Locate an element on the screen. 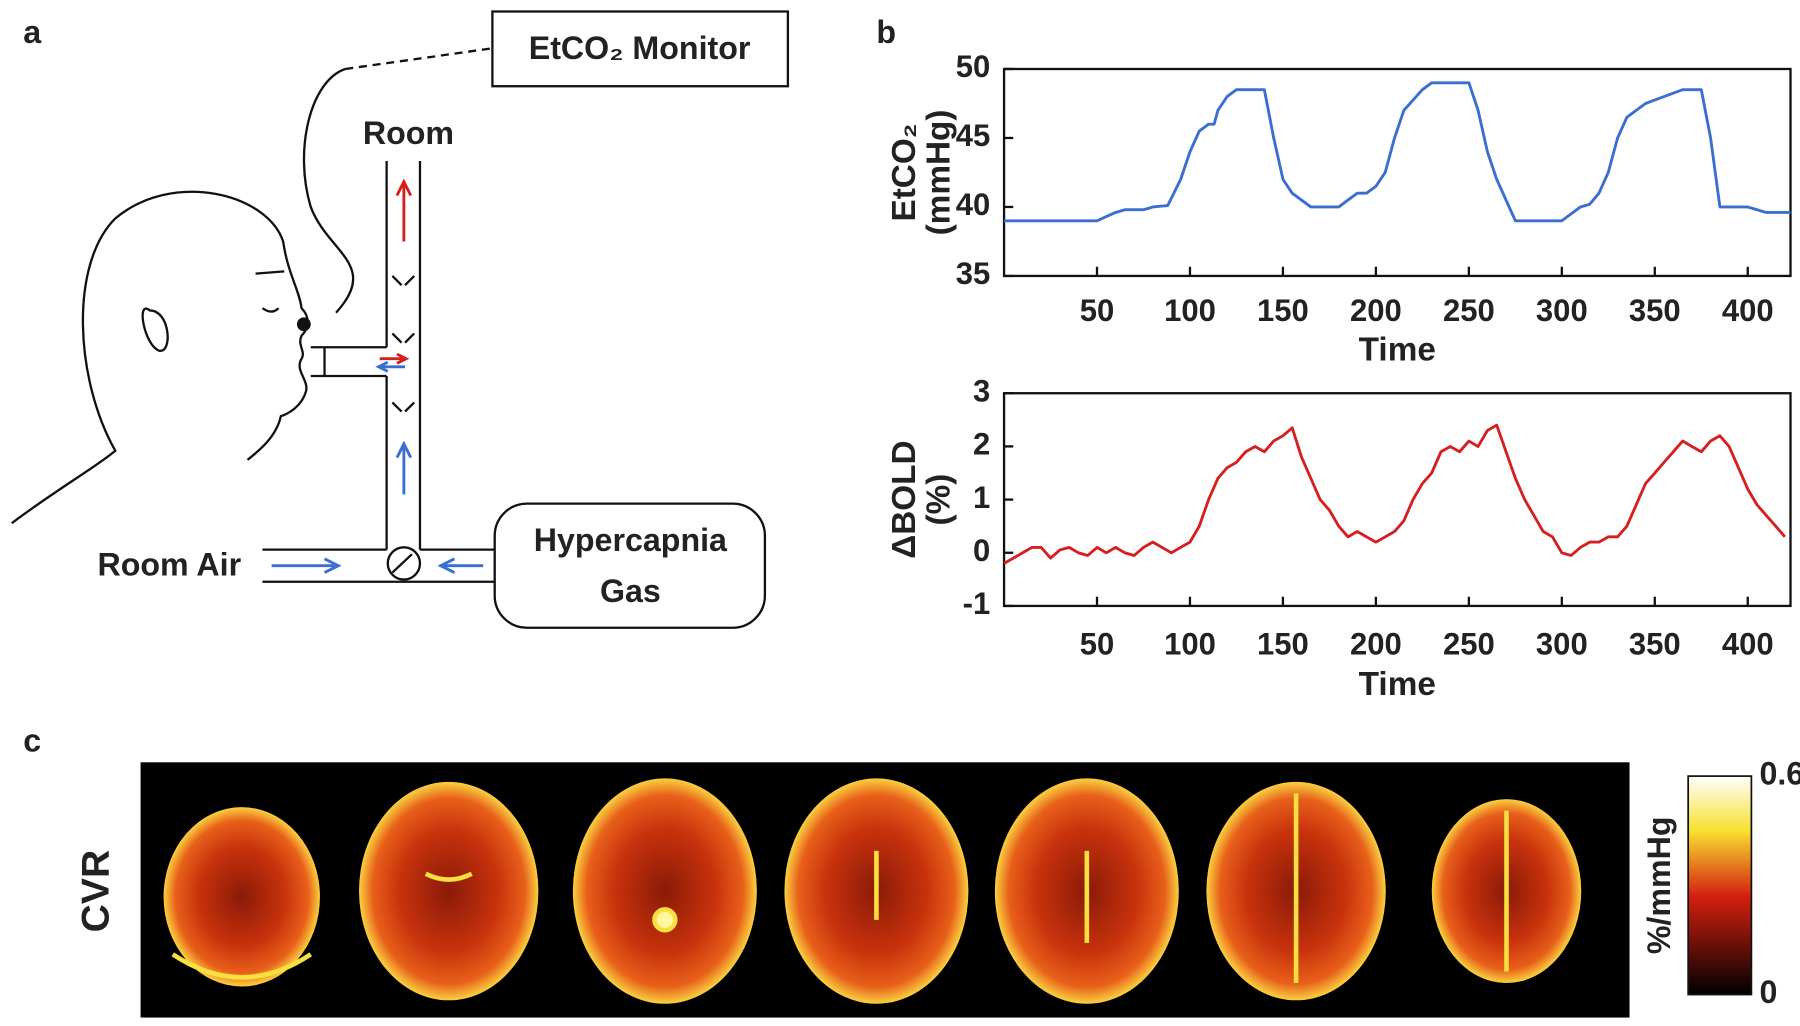 The width and height of the screenshot is (1800, 1026). sampling-line is located at coordinates (328, 190).